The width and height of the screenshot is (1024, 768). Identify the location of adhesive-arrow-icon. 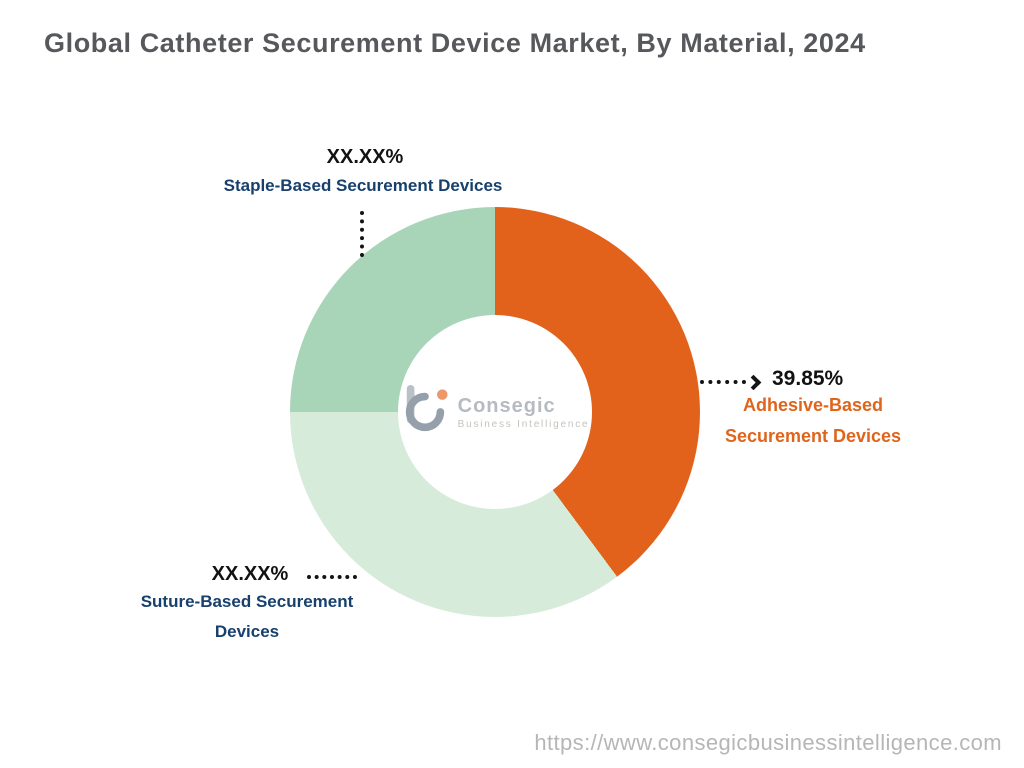
(753, 382).